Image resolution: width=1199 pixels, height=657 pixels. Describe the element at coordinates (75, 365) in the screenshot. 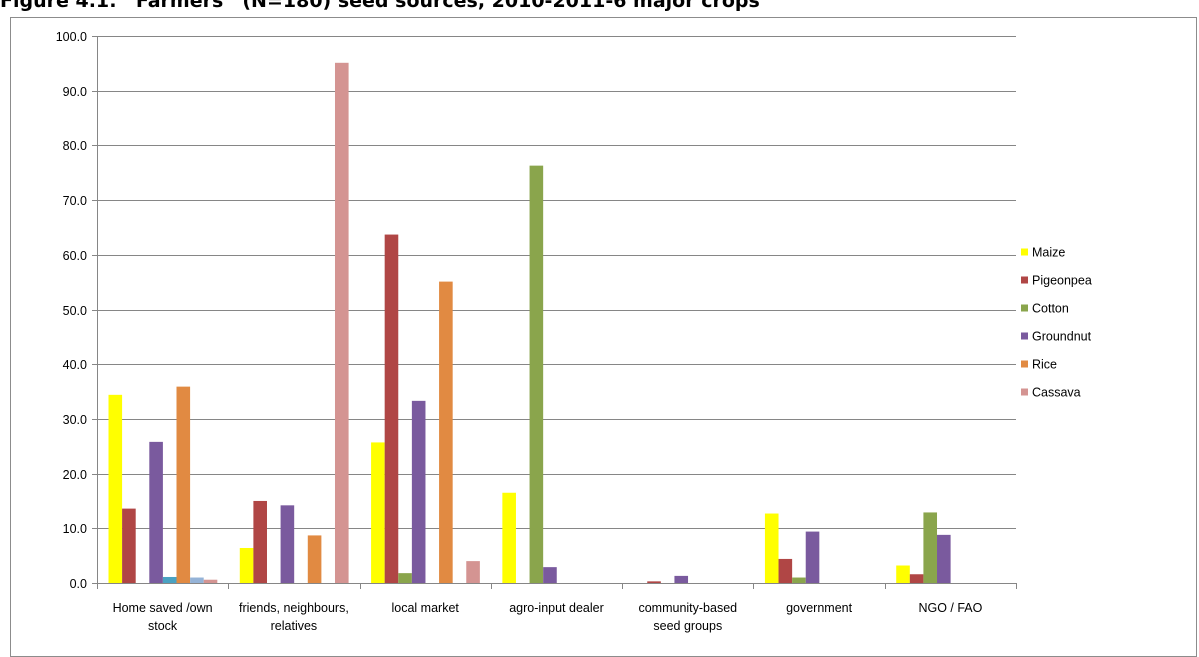

I see `y-tick-label: 40.0` at that location.